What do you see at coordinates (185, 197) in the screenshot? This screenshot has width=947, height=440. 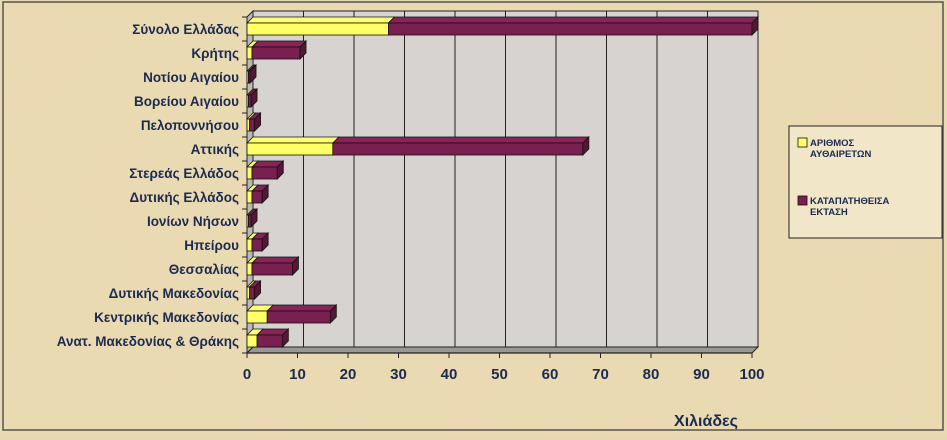 I see `category-label: Δυτικής Ελλάδος` at bounding box center [185, 197].